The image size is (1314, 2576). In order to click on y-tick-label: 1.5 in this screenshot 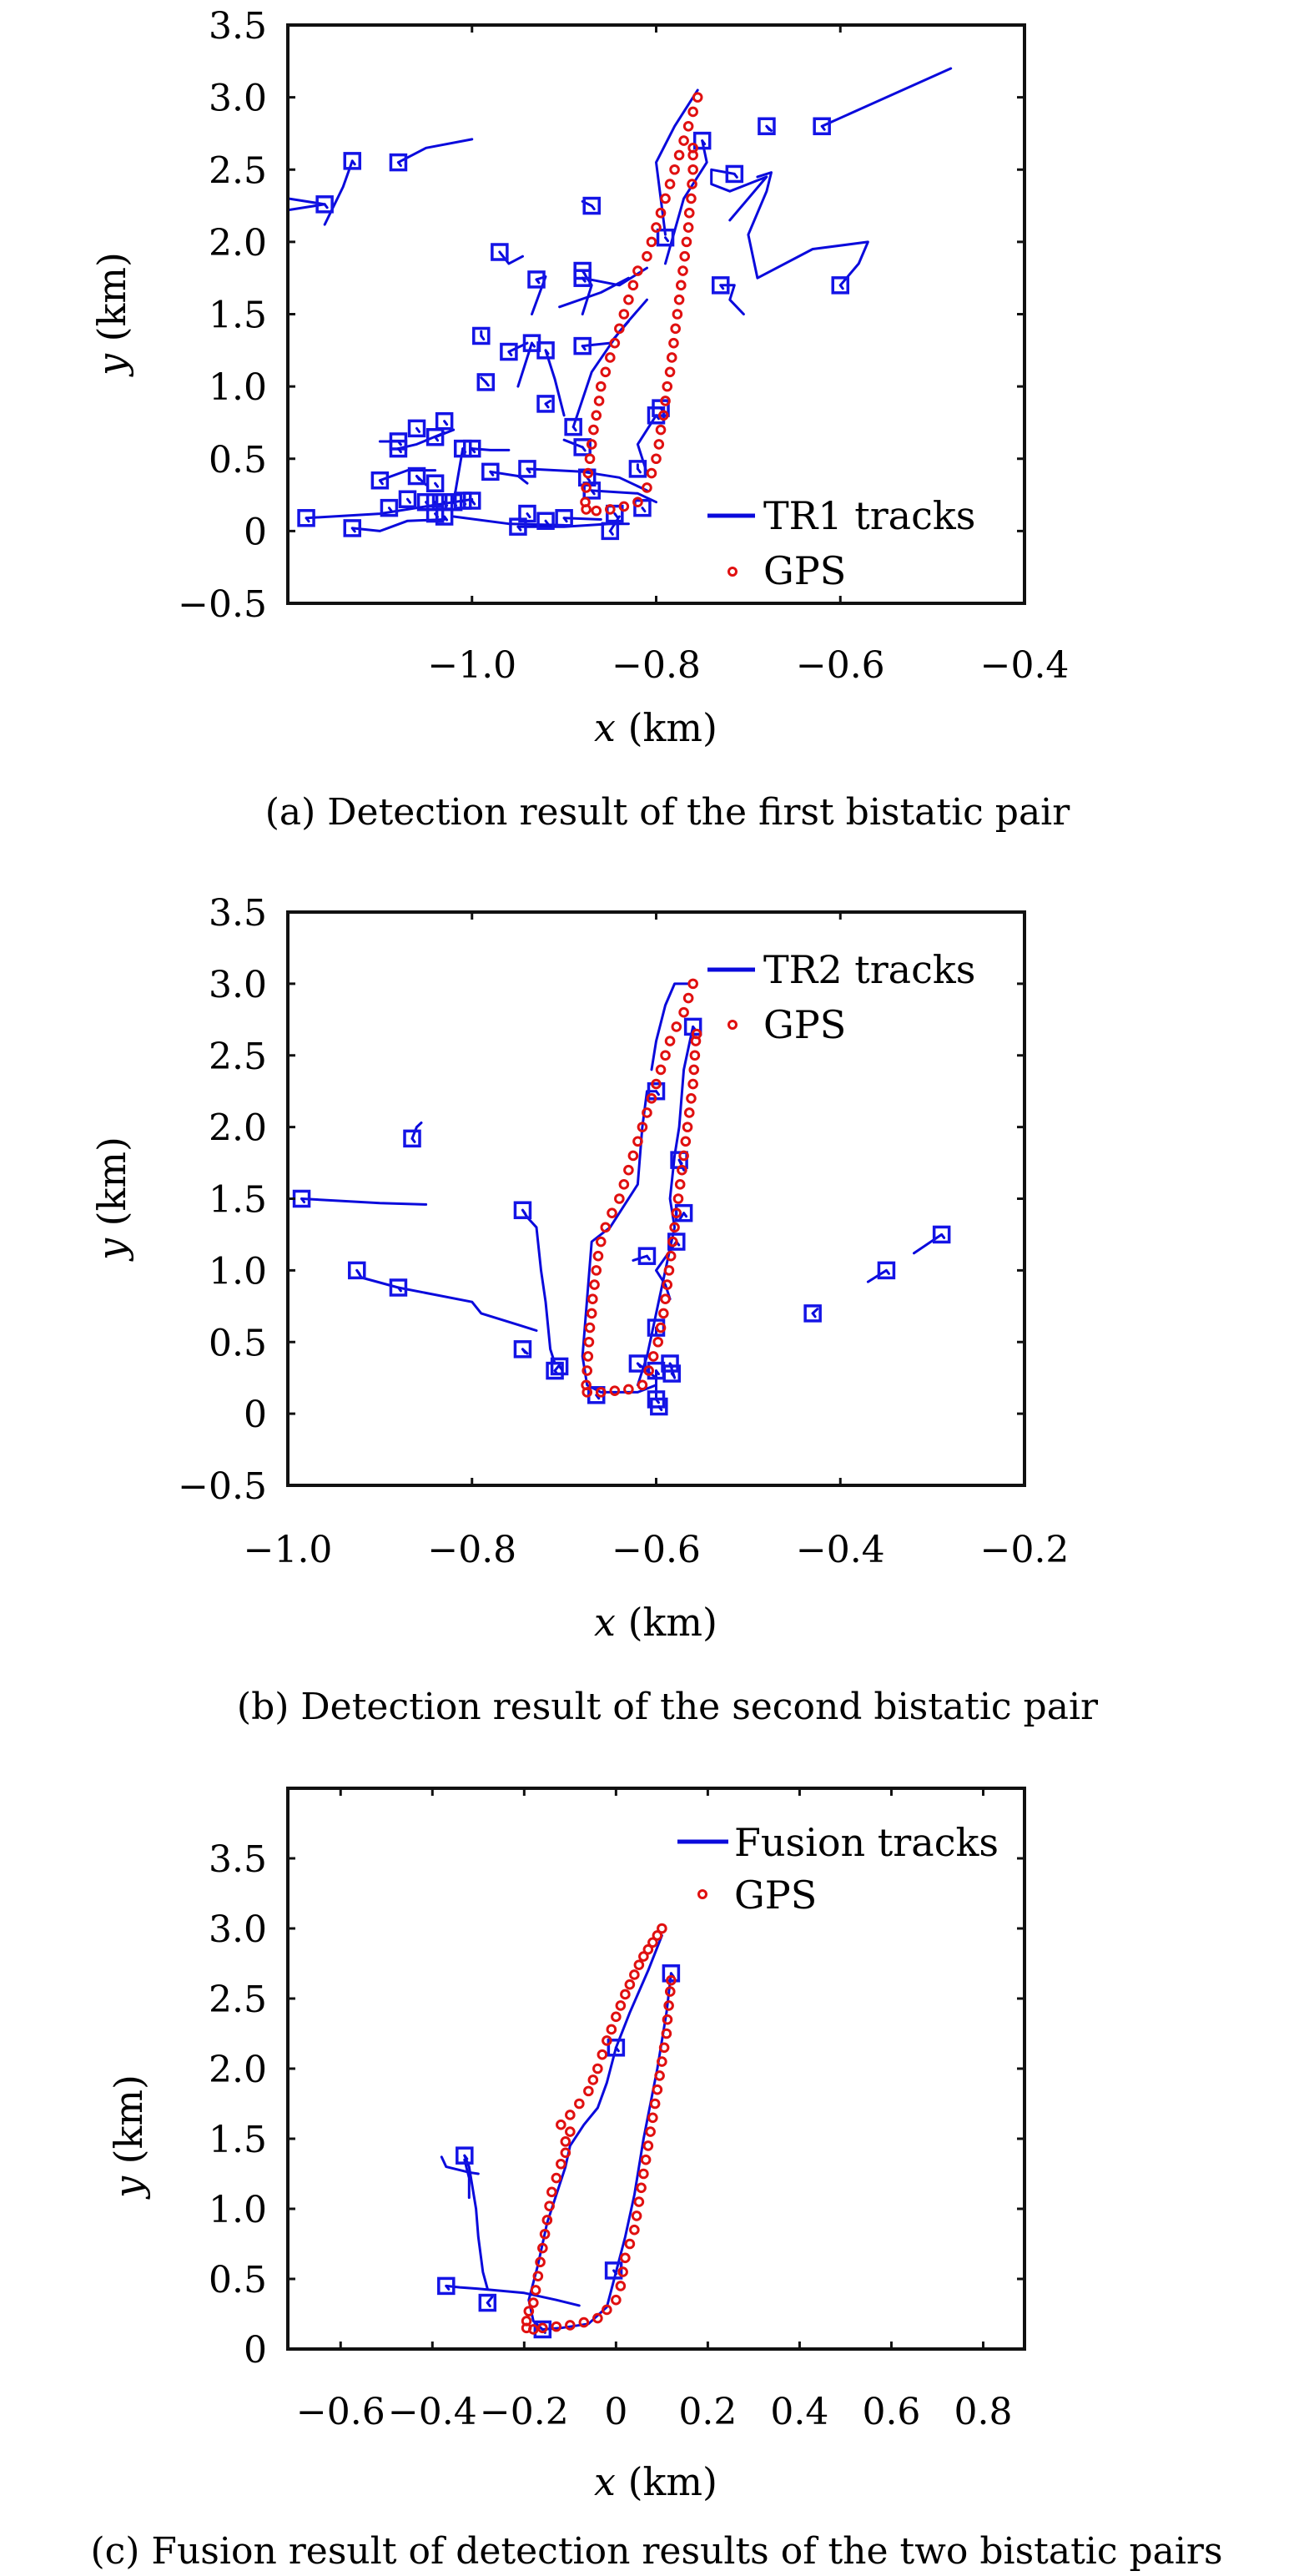, I will do `click(238, 316)`.